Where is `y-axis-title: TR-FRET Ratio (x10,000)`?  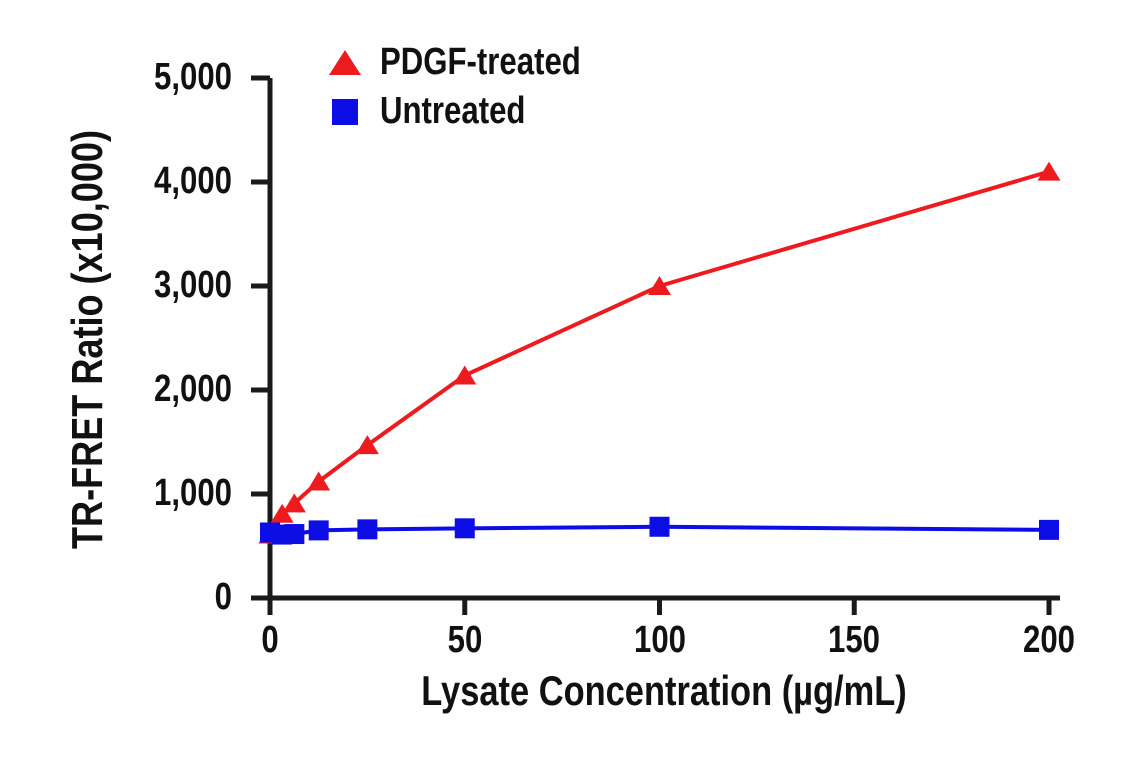
y-axis-title: TR-FRET Ratio (x10,000) is located at coordinates (88, 340).